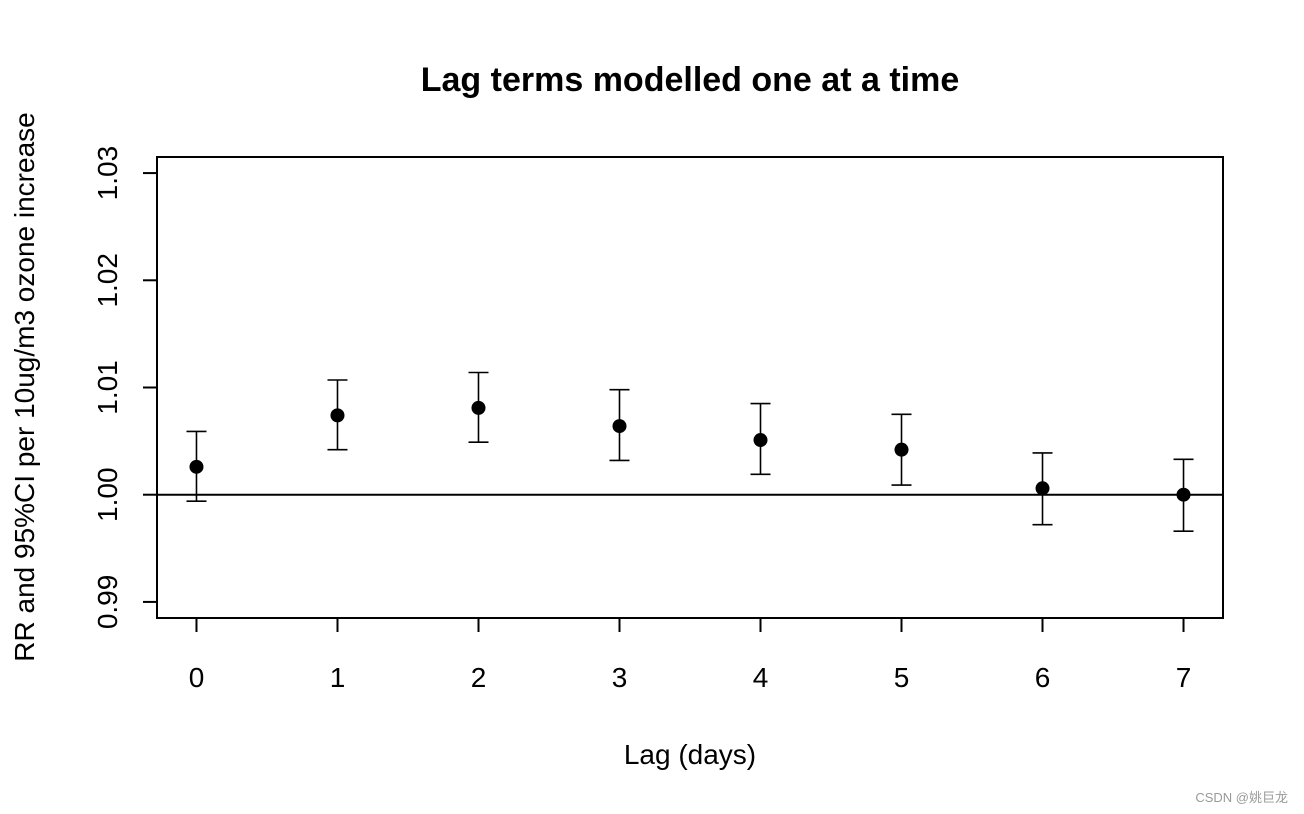 The image size is (1304, 814). I want to click on y-axis: 0.99 1.00 1.01 1.02 1.03, so click(124, 387).